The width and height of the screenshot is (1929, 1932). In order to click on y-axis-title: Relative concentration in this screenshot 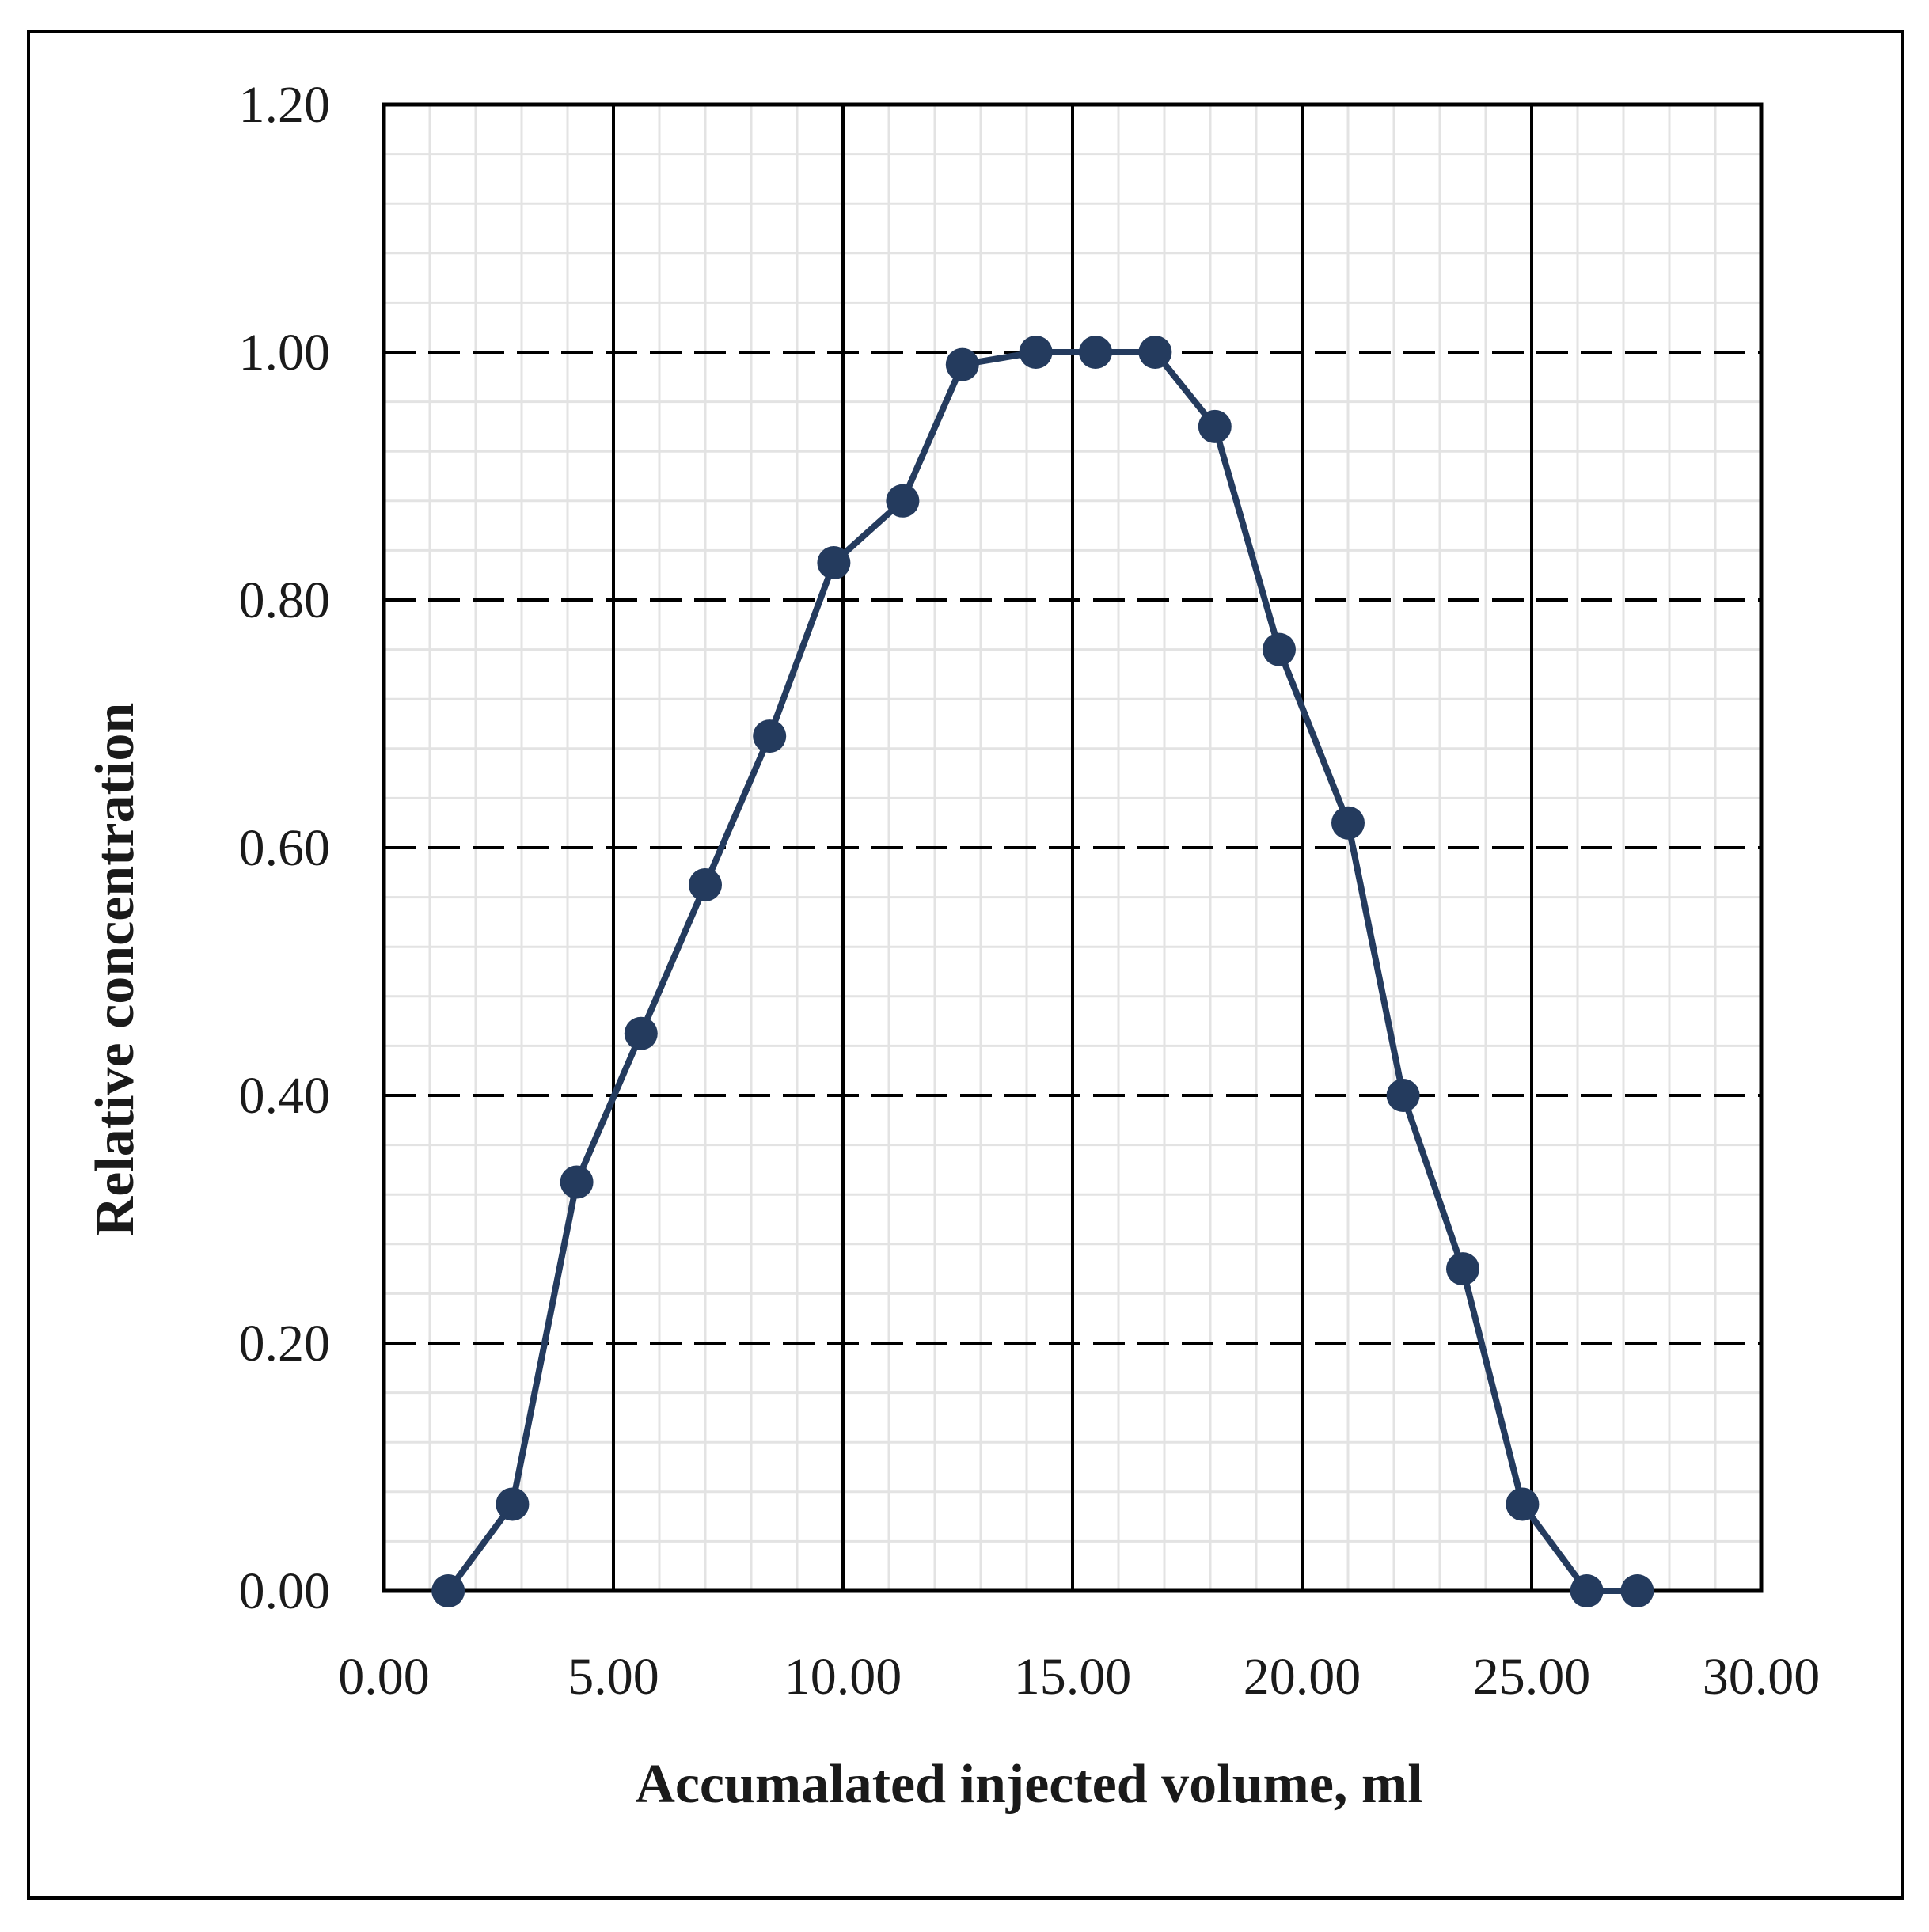, I will do `click(115, 970)`.